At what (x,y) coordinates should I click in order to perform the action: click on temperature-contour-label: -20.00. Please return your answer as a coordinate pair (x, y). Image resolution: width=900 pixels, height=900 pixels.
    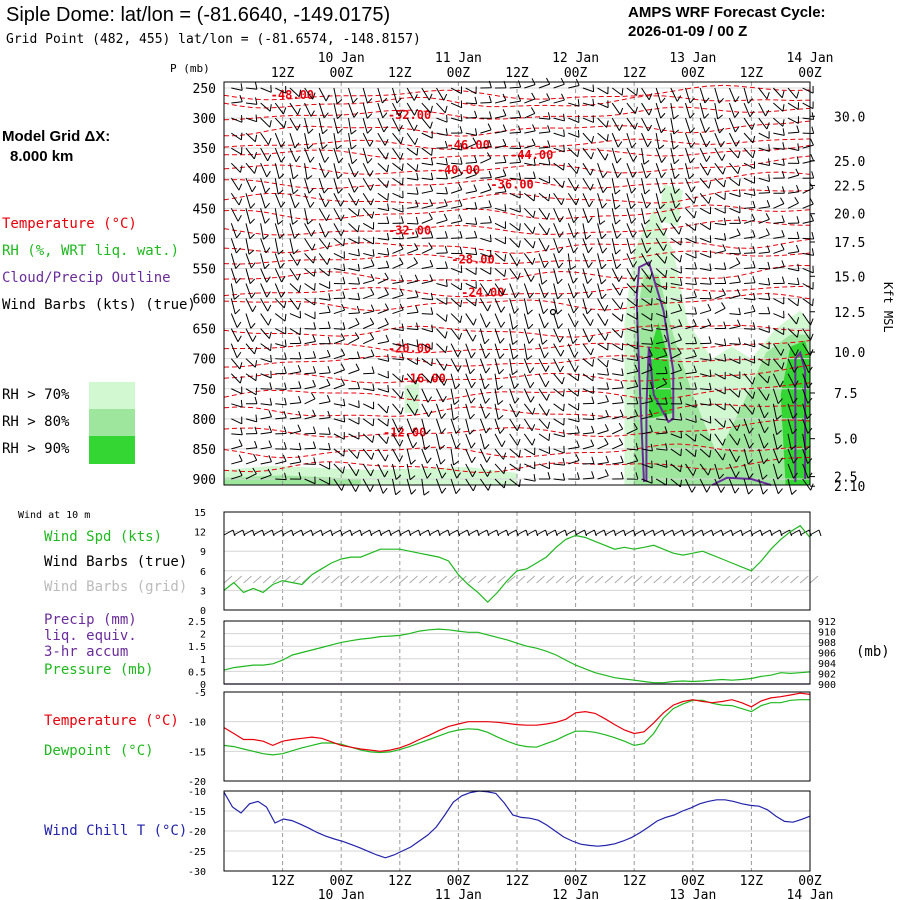
    Looking at the image, I should click on (409, 348).